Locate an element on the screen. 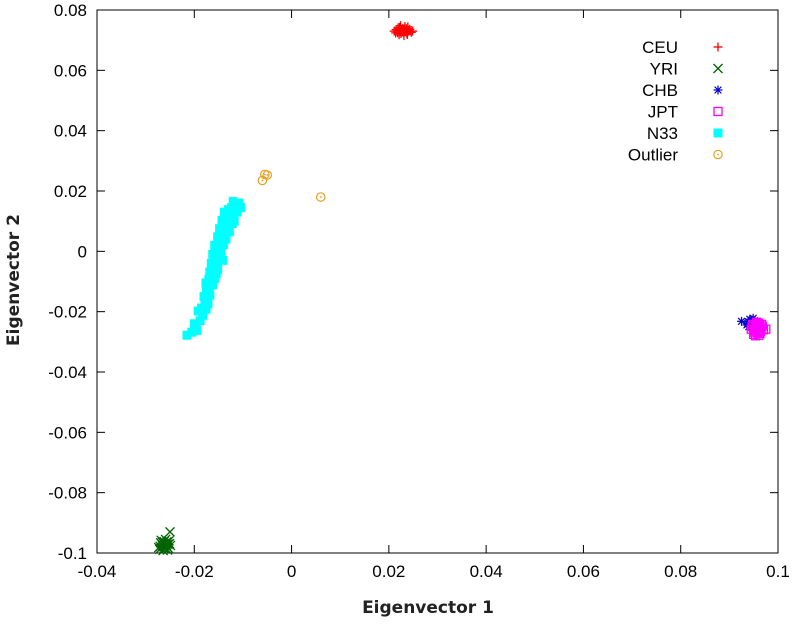 The height and width of the screenshot is (624, 792). series-n33 is located at coordinates (213, 268).